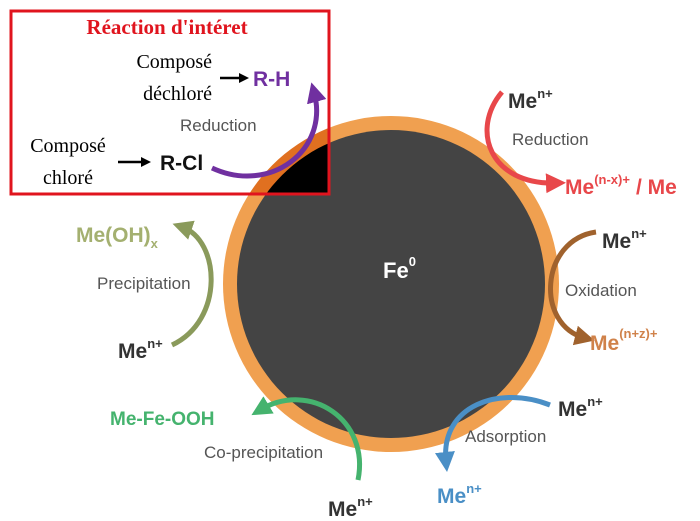 The height and width of the screenshot is (521, 700). I want to click on sup: (n+z)+, so click(638, 333).